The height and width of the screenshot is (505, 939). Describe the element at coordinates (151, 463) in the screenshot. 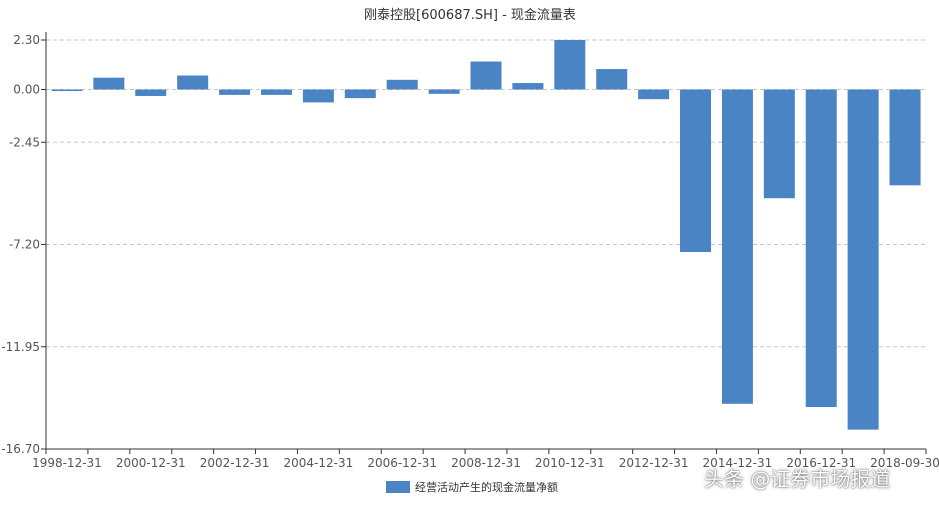

I see `x-tick-label: 2000-12-31` at that location.